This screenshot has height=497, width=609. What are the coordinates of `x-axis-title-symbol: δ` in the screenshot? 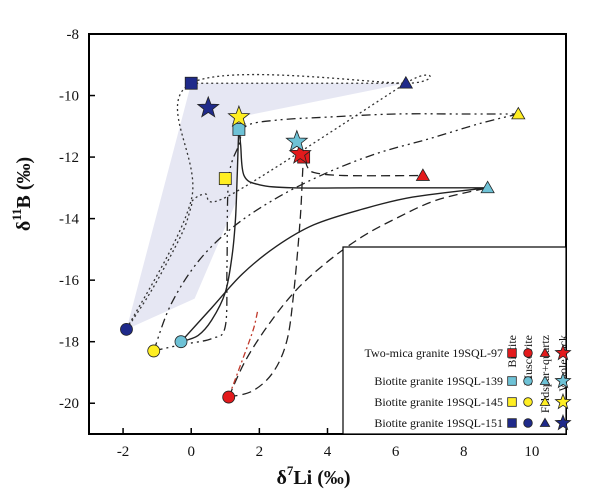 It's located at (281, 478).